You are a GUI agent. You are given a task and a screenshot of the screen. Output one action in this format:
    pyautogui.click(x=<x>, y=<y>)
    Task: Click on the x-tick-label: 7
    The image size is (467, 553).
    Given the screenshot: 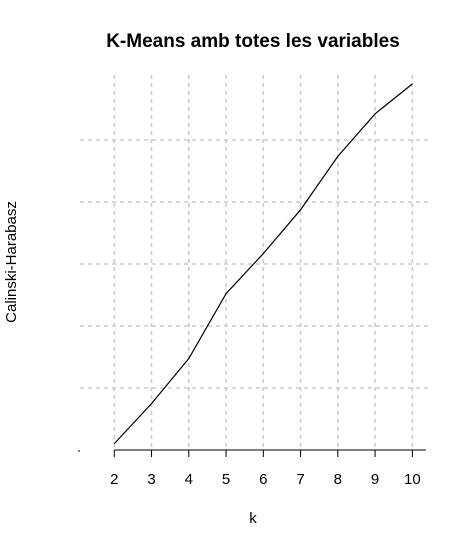 What is the action you would take?
    pyautogui.click(x=300, y=479)
    